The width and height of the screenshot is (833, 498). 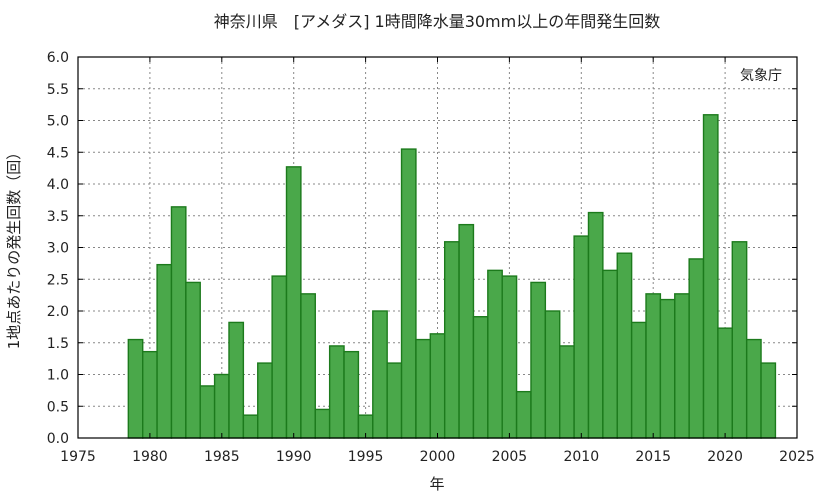 What do you see at coordinates (207, 412) in the screenshot?
I see `bar-1984` at bounding box center [207, 412].